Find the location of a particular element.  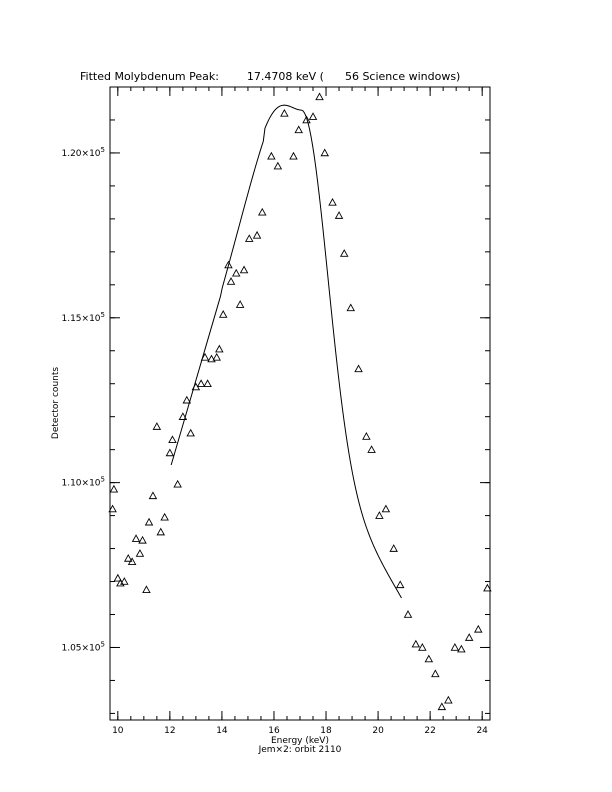

x-tick-label: 16 is located at coordinates (274, 731).